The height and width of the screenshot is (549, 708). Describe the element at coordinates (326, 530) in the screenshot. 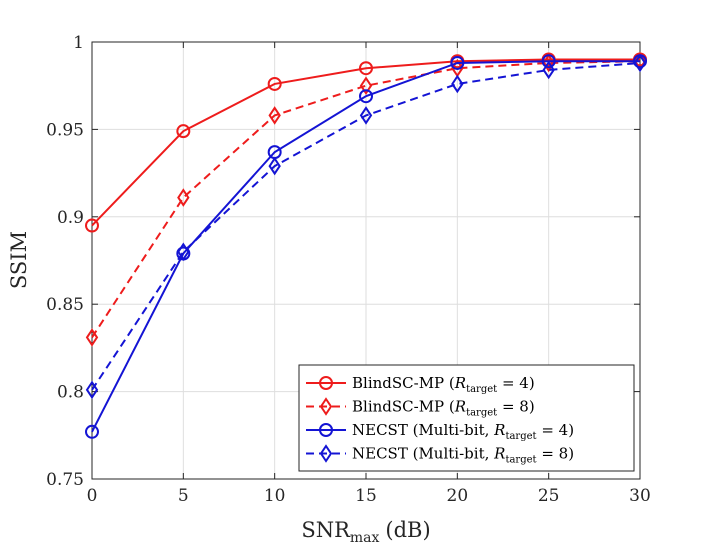

I see `x-axis-title-main: SNR` at that location.